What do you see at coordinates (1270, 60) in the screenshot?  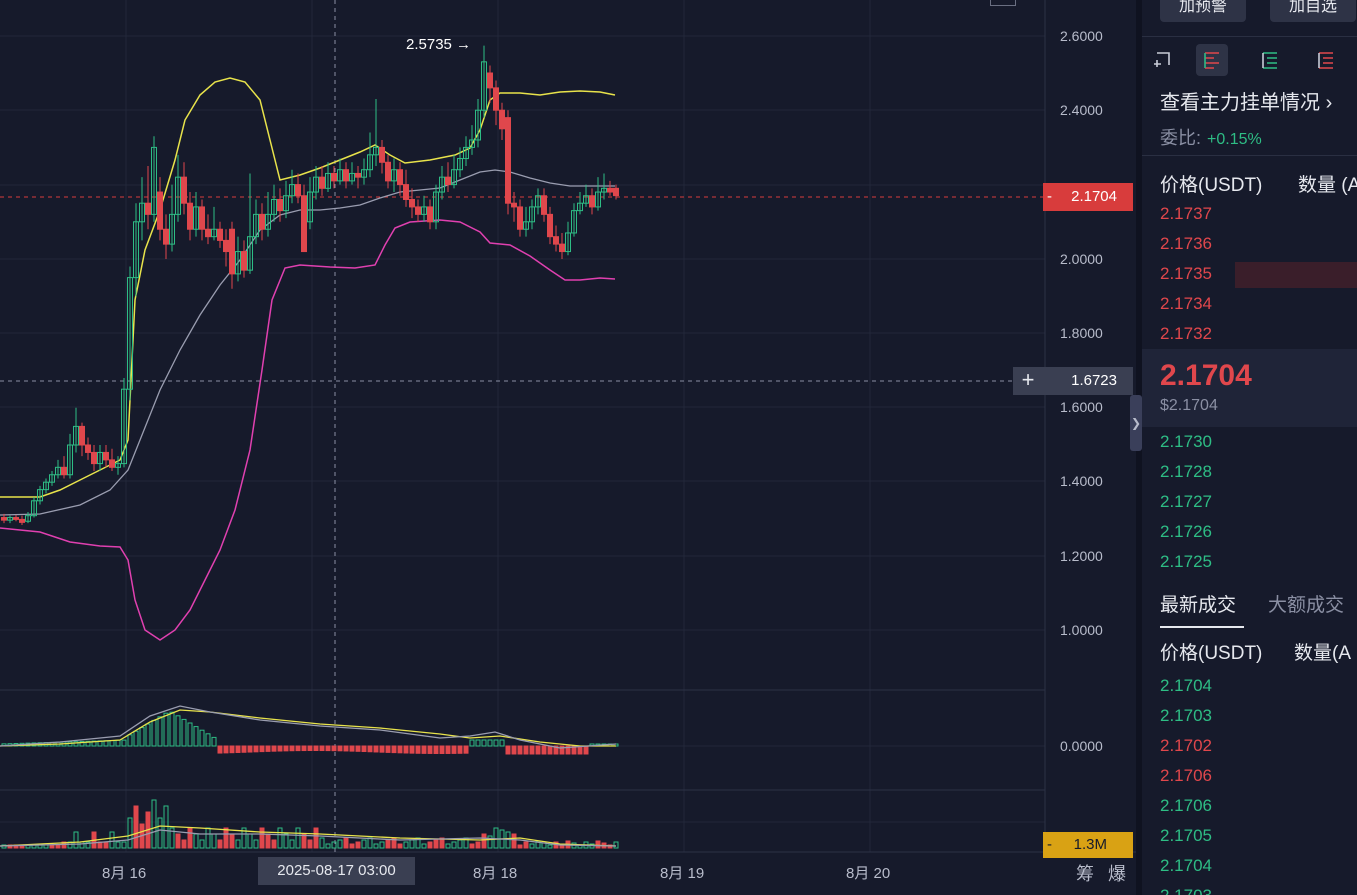 I see `order-book-buy-icon` at bounding box center [1270, 60].